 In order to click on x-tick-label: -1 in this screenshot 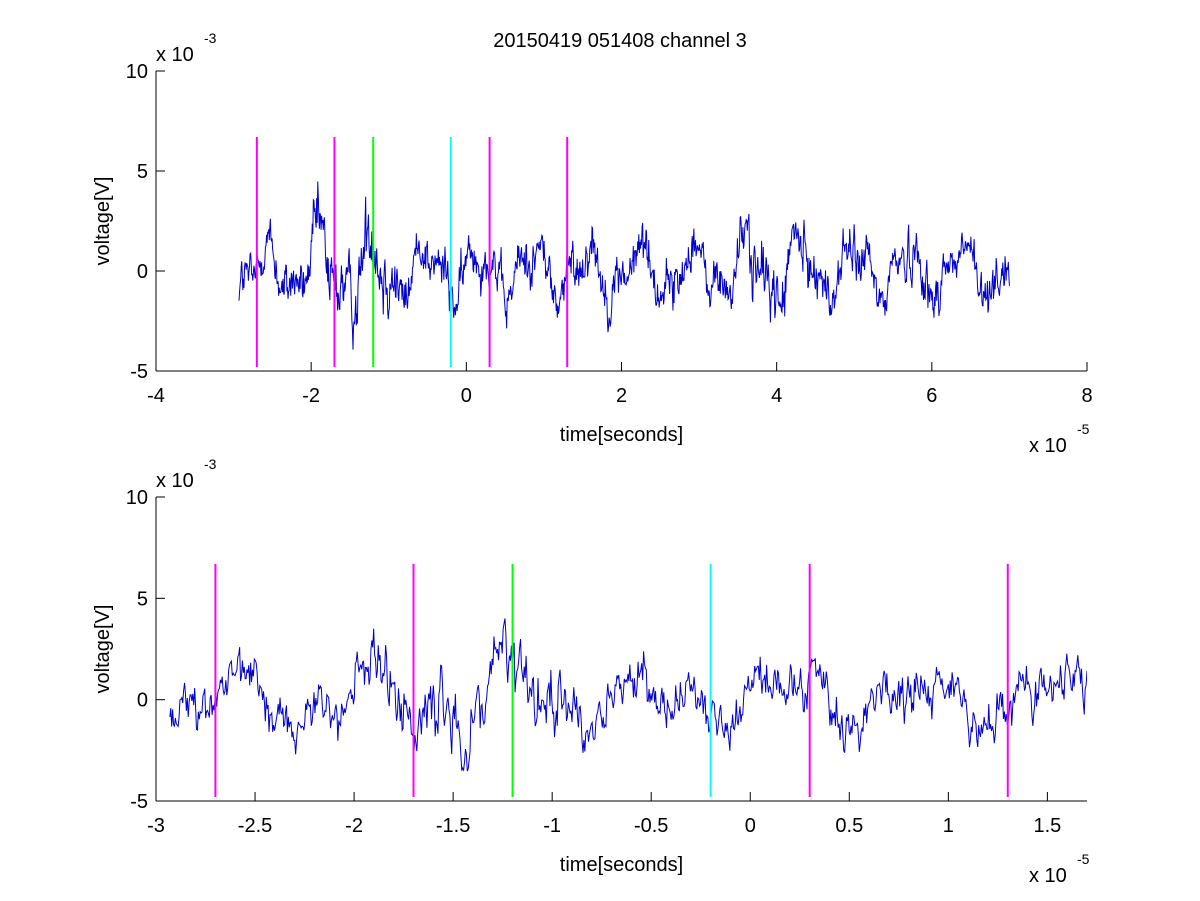, I will do `click(552, 826)`.